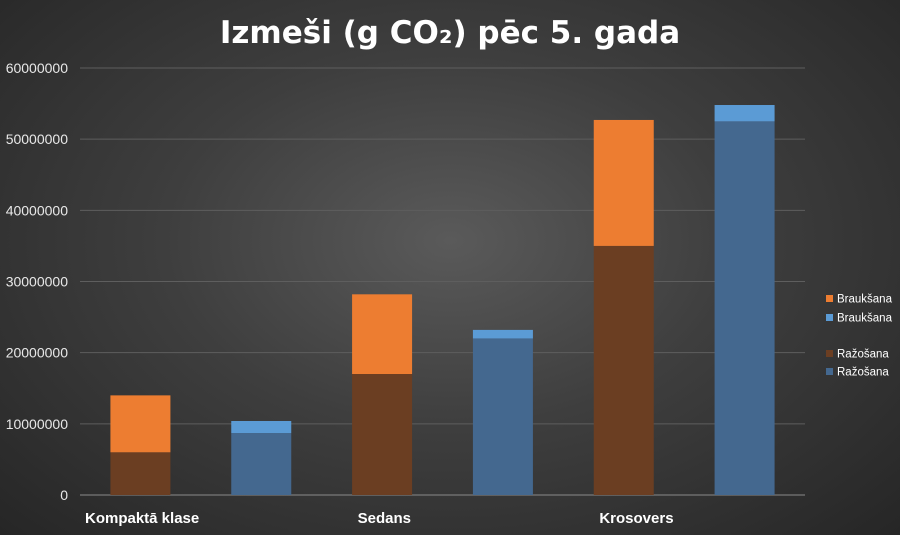 The image size is (900, 535). What do you see at coordinates (142, 518) in the screenshot?
I see `x-category-label: Kompaktā klase` at bounding box center [142, 518].